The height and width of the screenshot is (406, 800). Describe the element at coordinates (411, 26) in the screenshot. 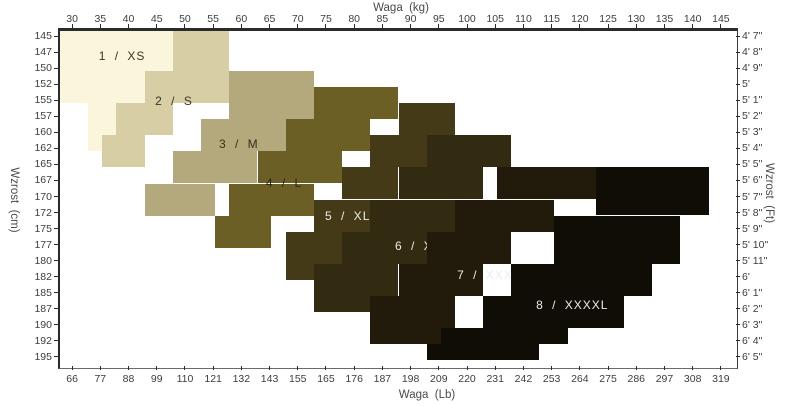

I see `top-tick-90-mark` at that location.